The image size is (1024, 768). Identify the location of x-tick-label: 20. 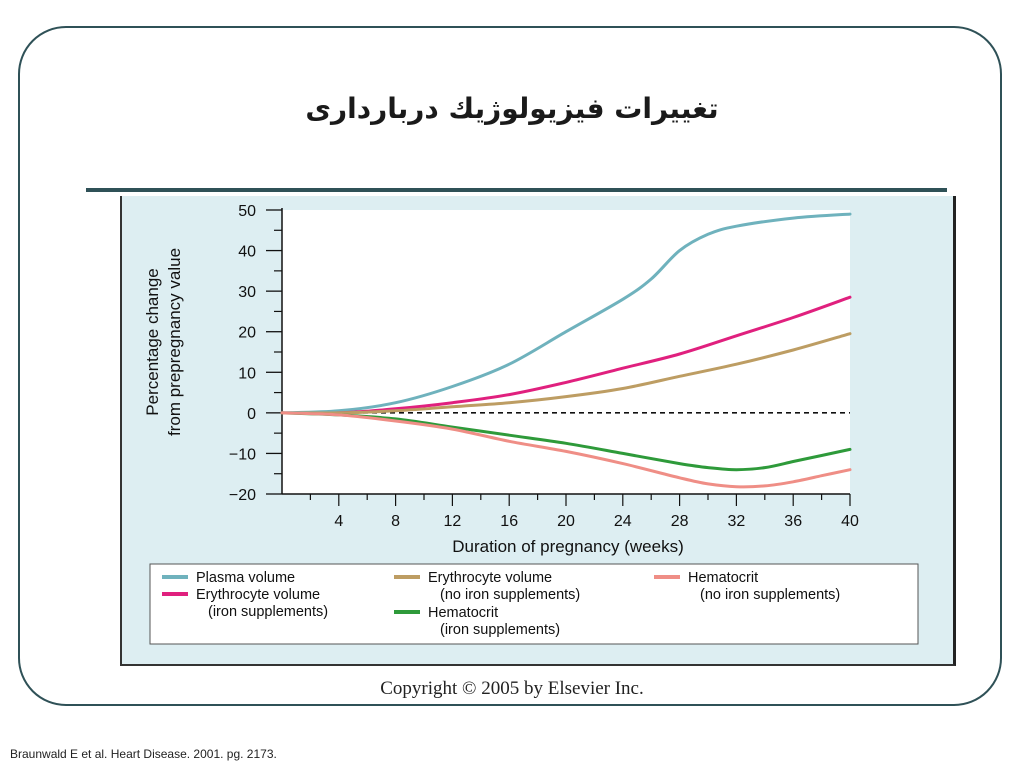
(566, 521).